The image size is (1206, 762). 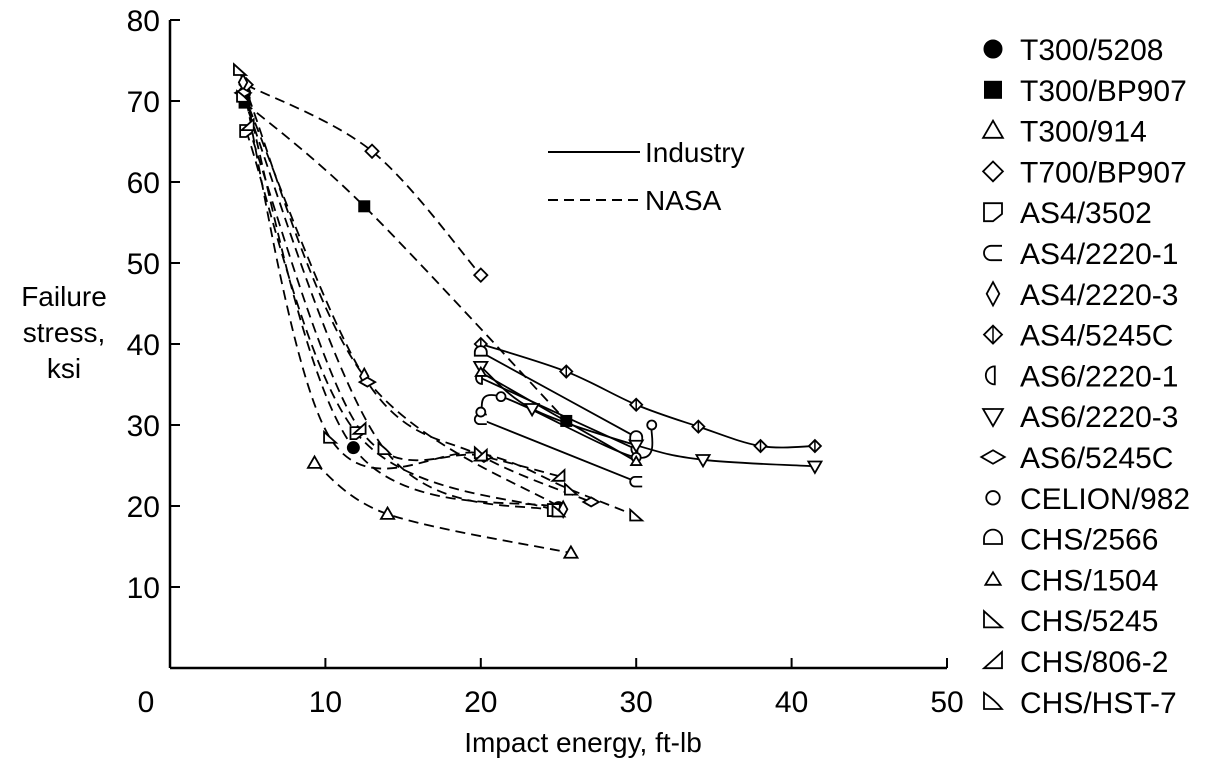 What do you see at coordinates (1076, 458) in the screenshot?
I see `legend-item: AS6/5245C` at bounding box center [1076, 458].